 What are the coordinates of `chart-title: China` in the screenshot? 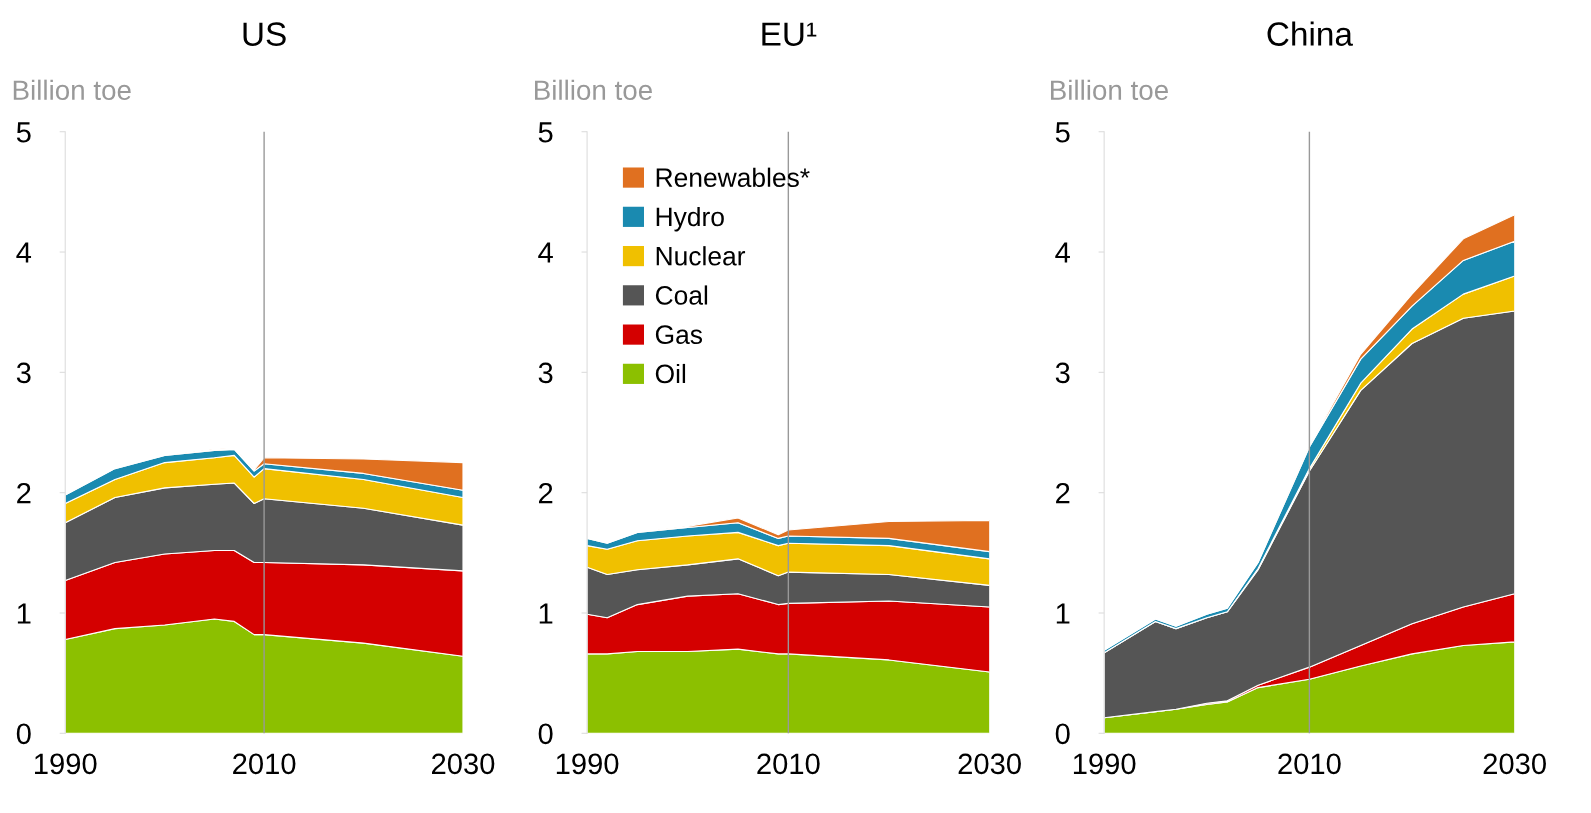 It's located at (1310, 33).